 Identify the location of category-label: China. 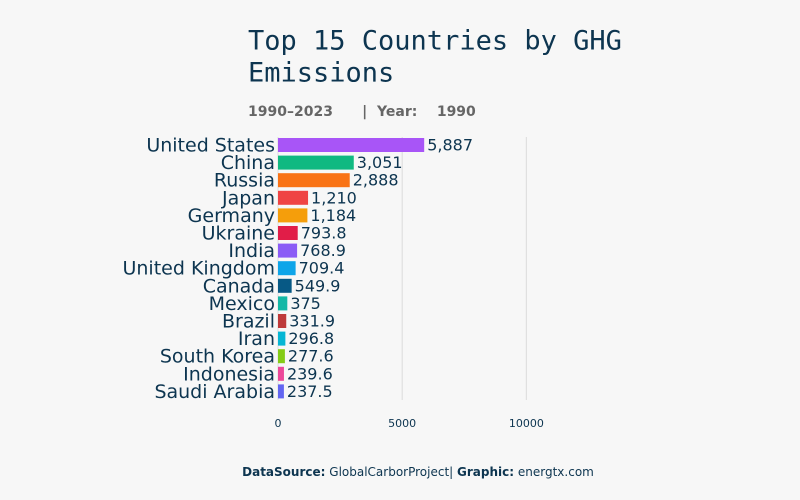
(248, 163).